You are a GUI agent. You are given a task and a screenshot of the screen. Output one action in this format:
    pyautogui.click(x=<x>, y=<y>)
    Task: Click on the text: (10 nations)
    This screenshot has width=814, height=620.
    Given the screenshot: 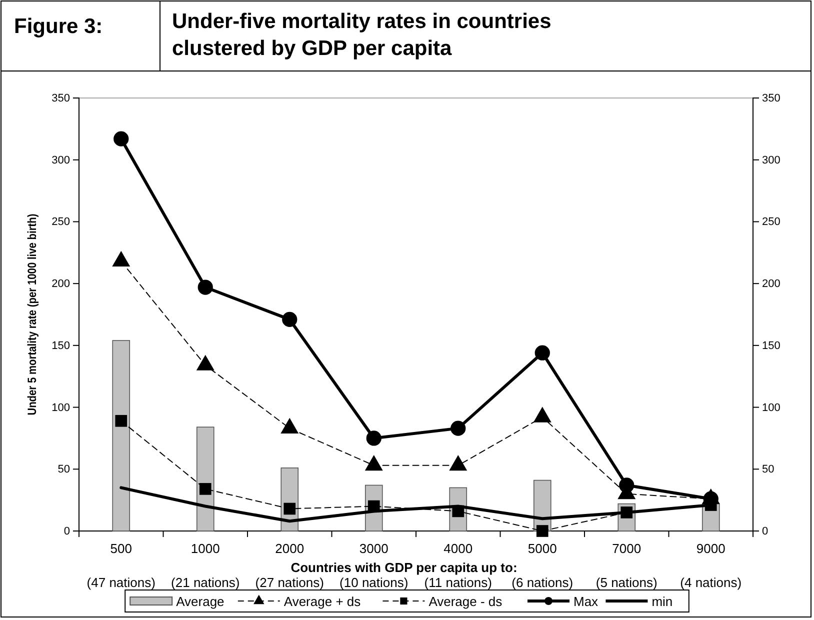 What is the action you would take?
    pyautogui.click(x=374, y=582)
    